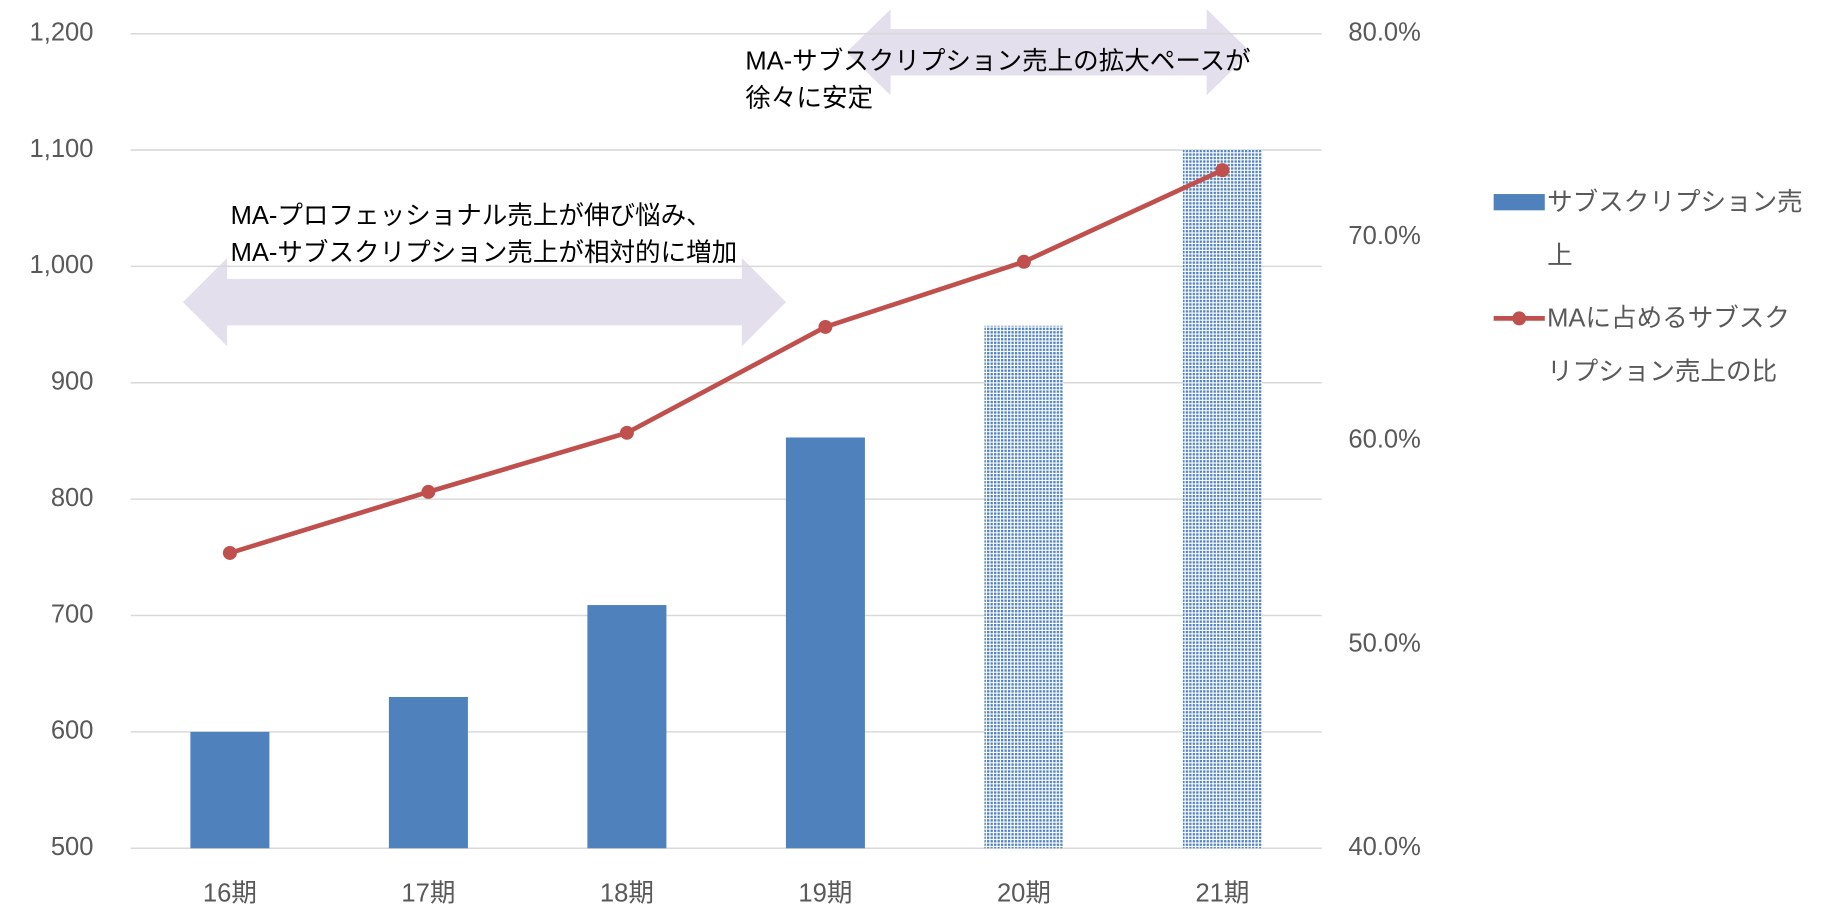  Describe the element at coordinates (230, 893) in the screenshot. I see `x-tick-label: 16期` at that location.